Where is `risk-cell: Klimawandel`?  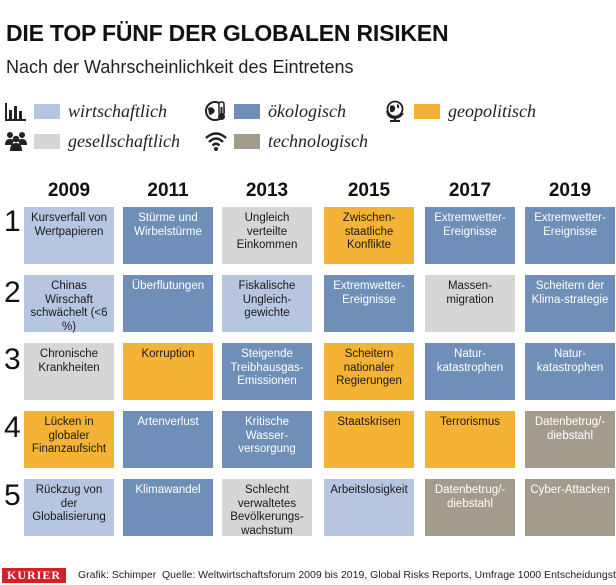
risk-cell: Klimawandel is located at coordinates (168, 507).